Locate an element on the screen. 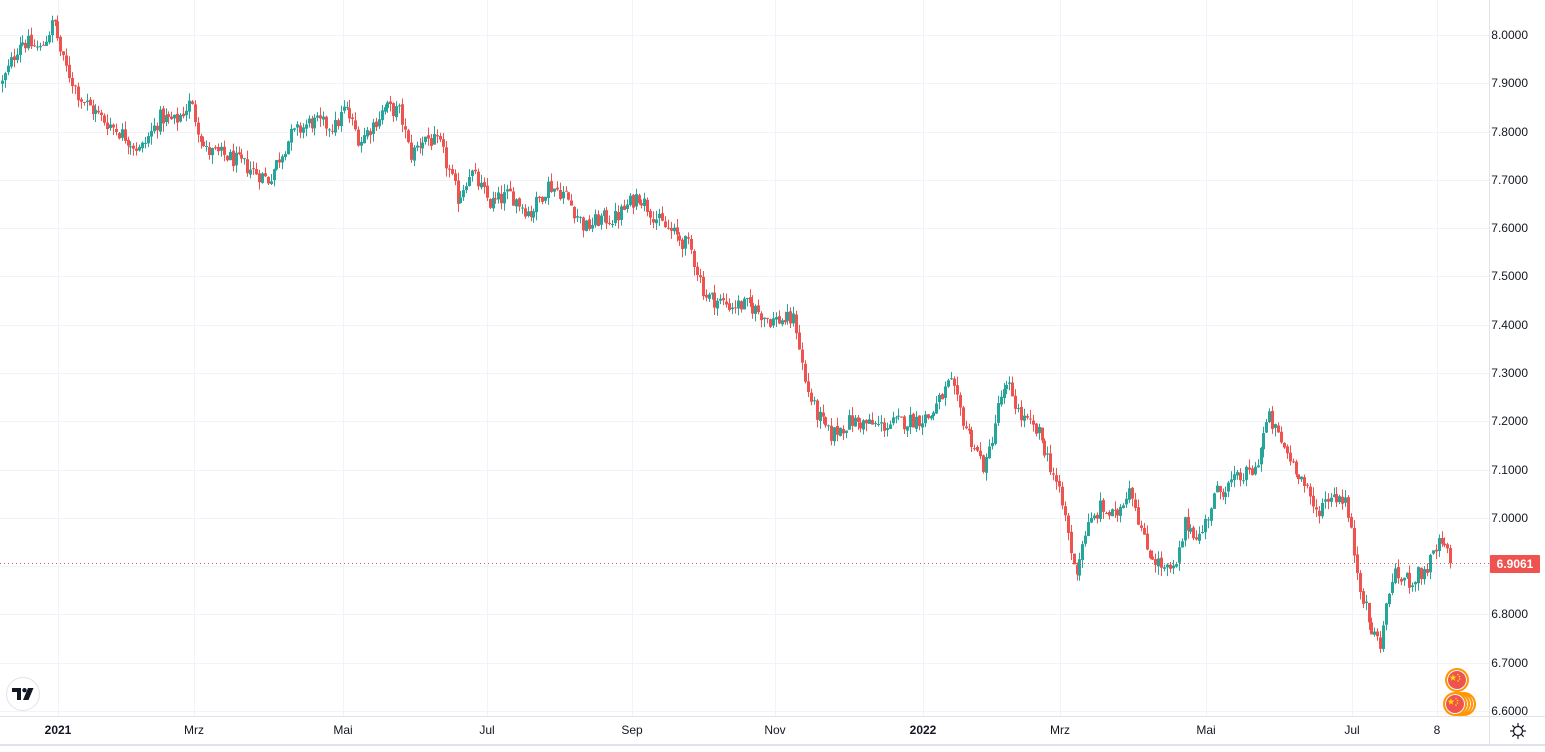 The image size is (1545, 752). bottom-border is located at coordinates (772, 745).